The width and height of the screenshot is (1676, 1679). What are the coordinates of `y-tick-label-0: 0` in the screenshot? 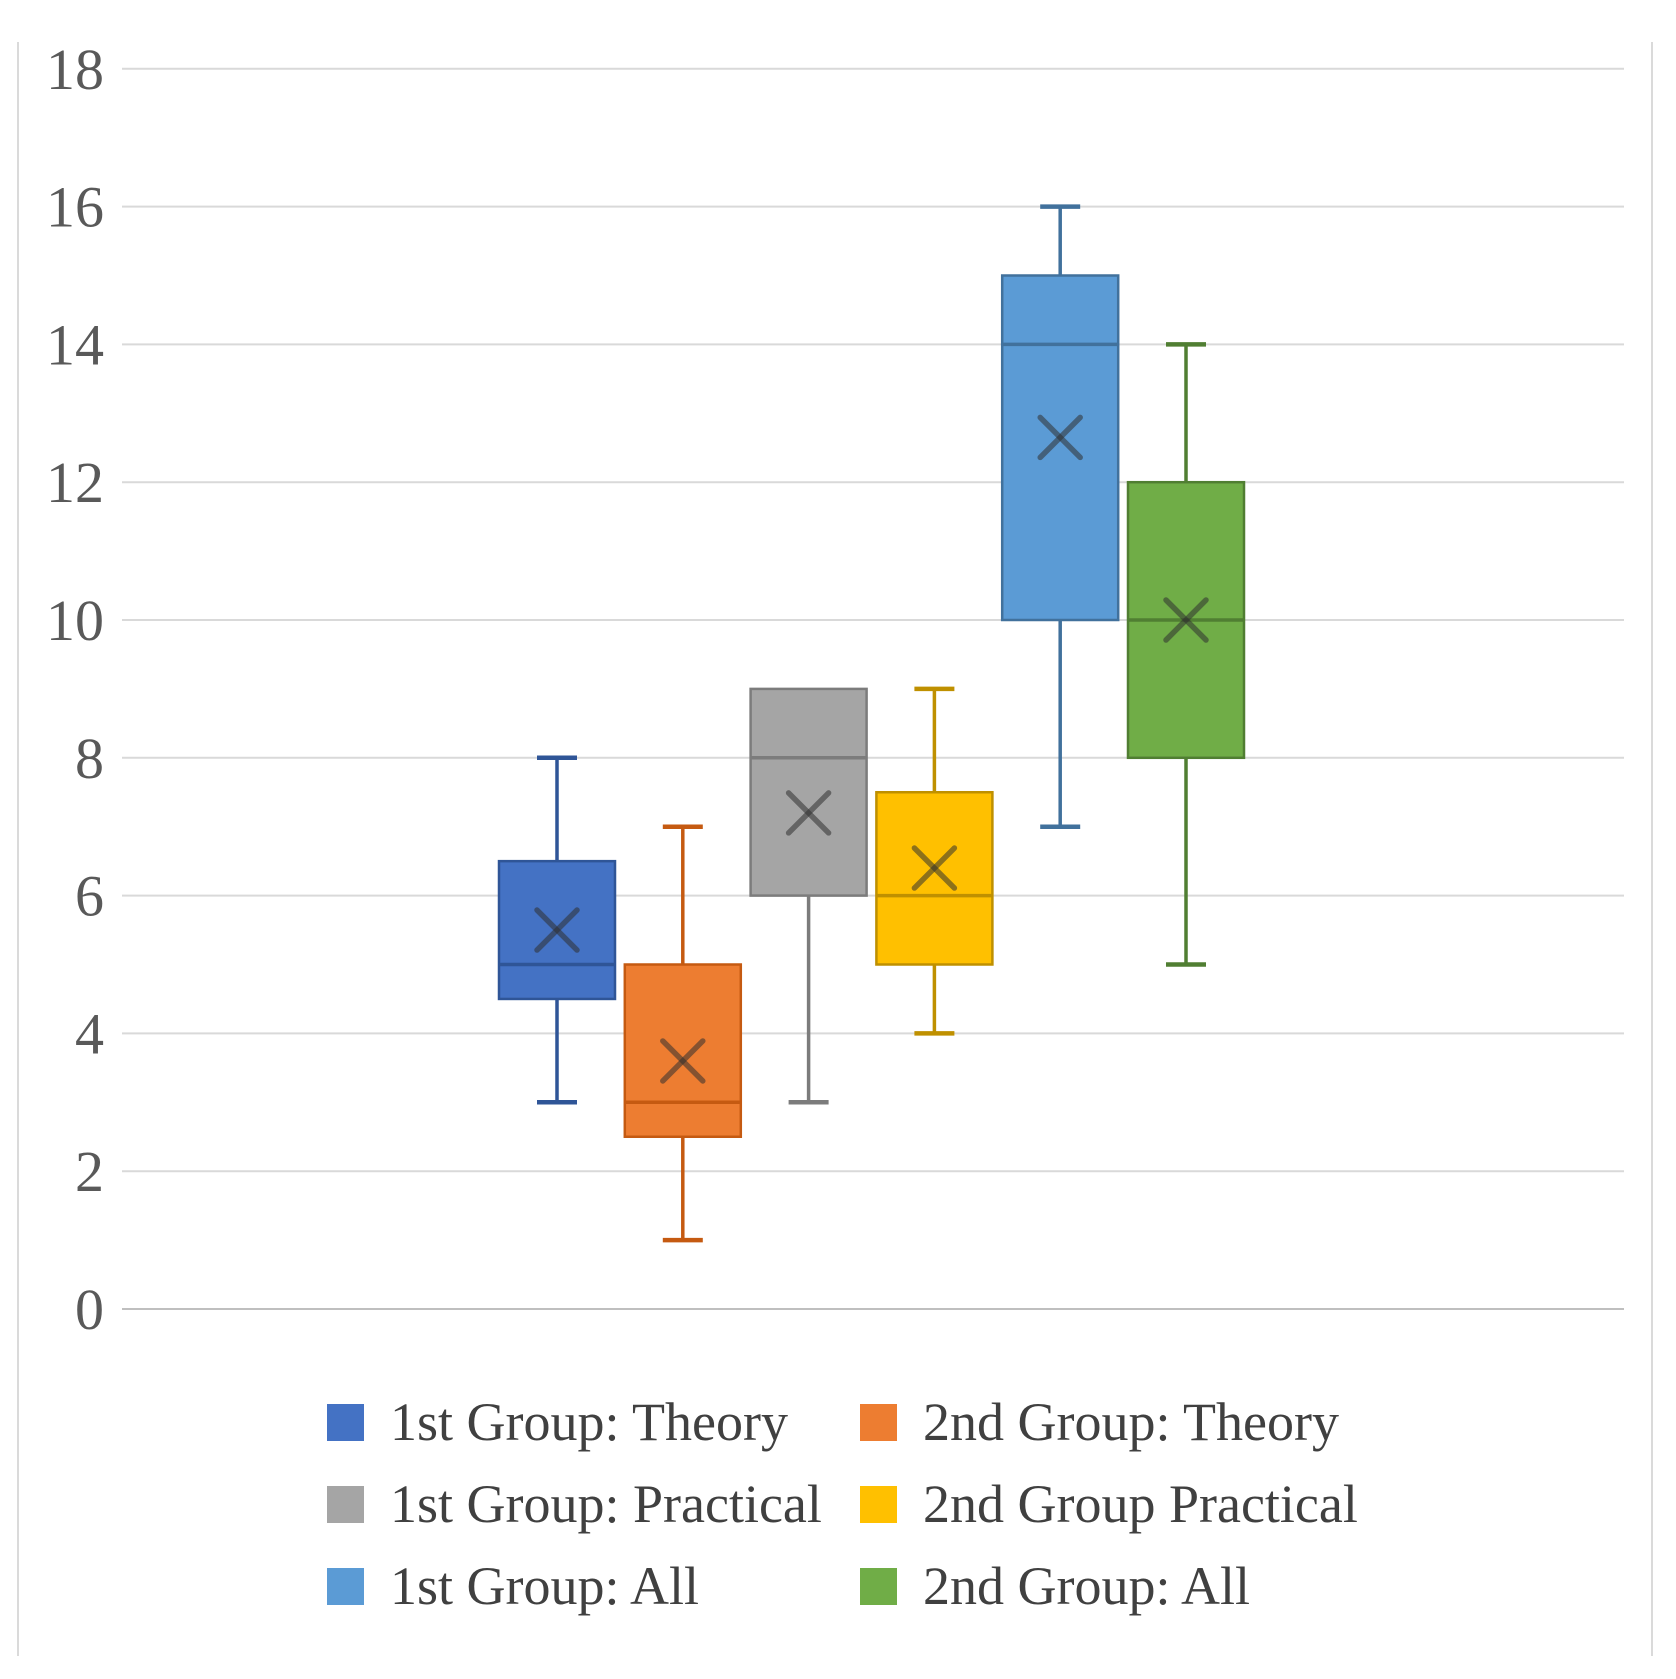 It's located at (89, 1309).